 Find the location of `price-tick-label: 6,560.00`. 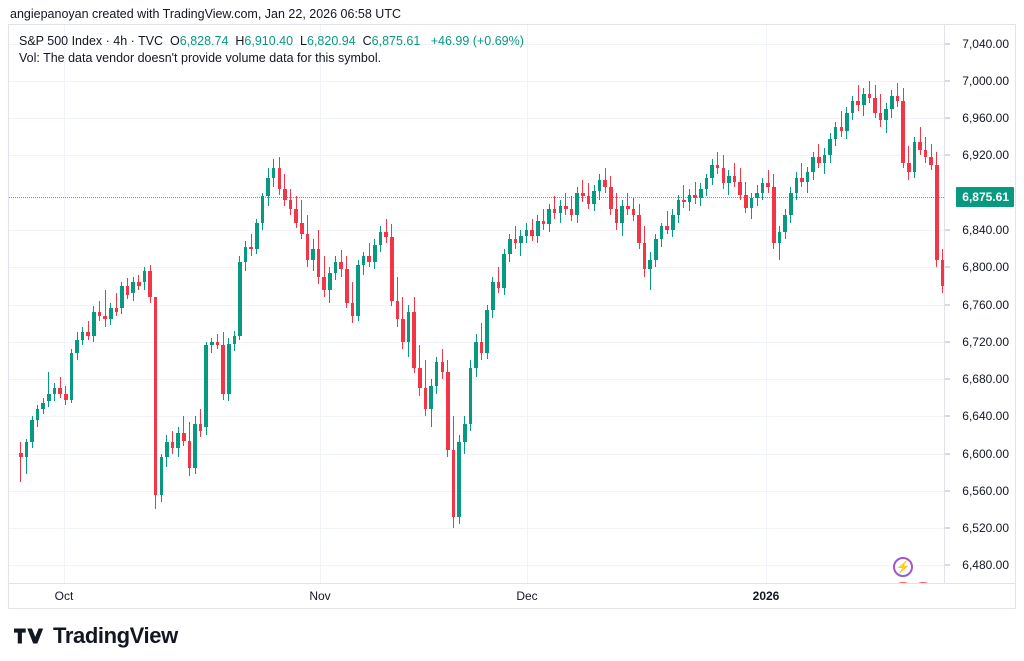

price-tick-label: 6,560.00 is located at coordinates (985, 490).